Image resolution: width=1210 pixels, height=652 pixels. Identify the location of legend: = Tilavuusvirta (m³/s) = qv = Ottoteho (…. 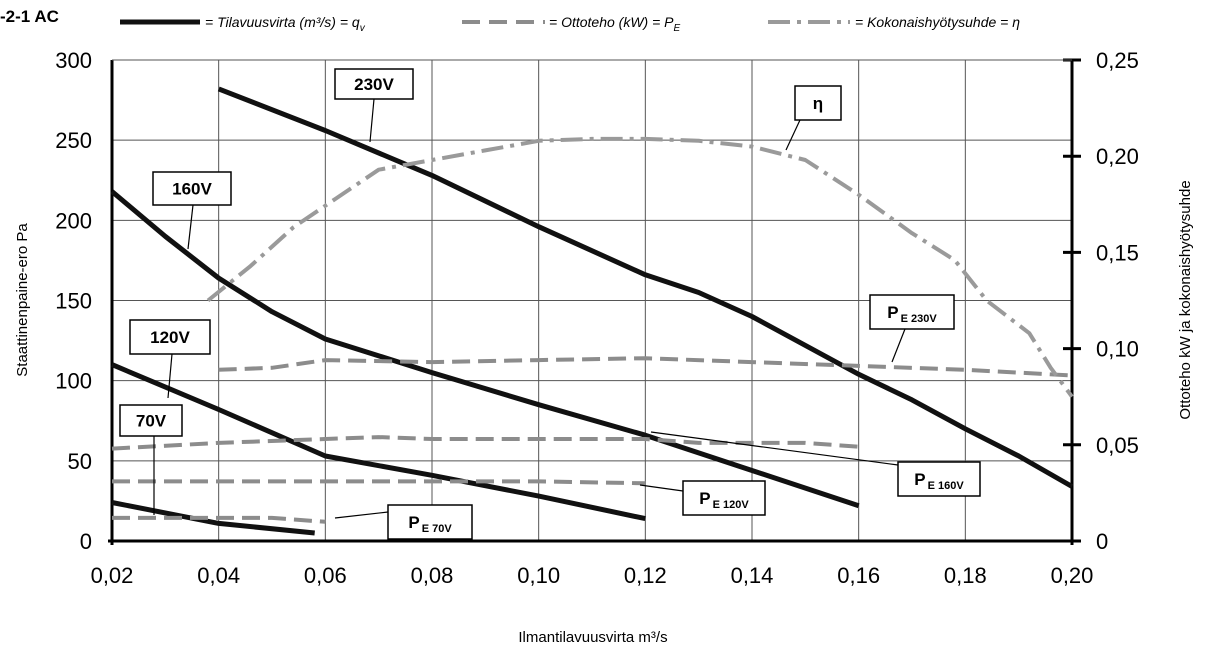
(570, 24).